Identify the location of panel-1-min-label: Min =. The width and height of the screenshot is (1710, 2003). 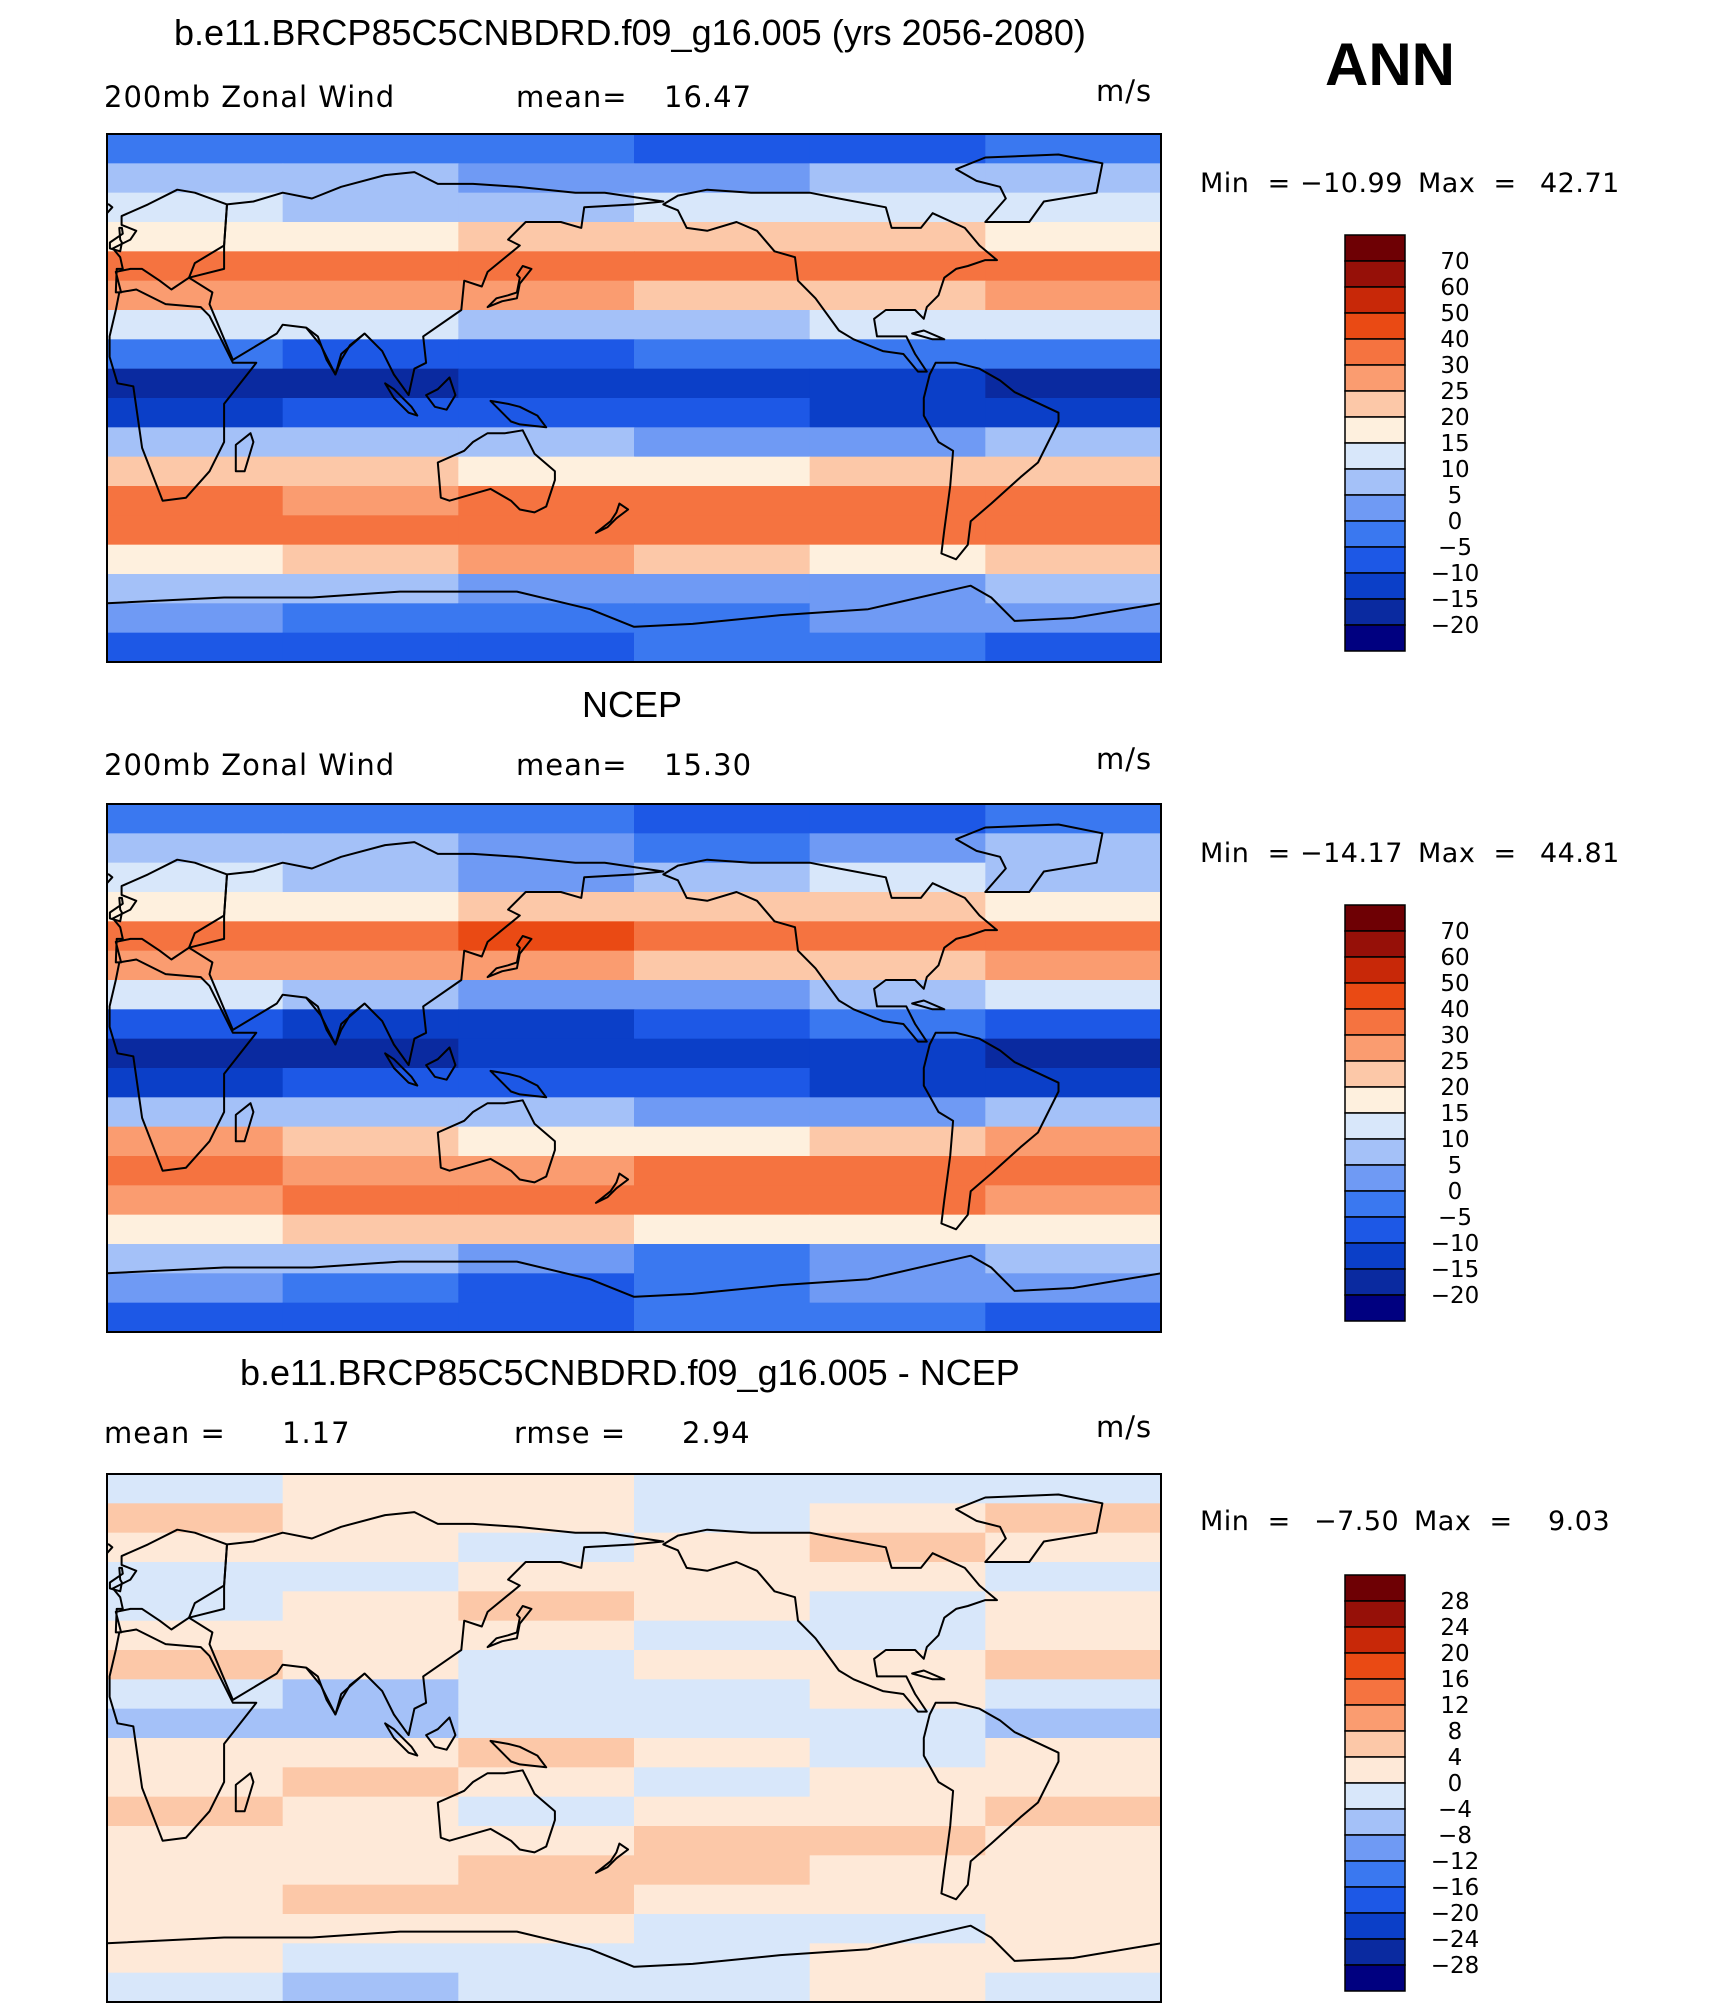
(1245, 183).